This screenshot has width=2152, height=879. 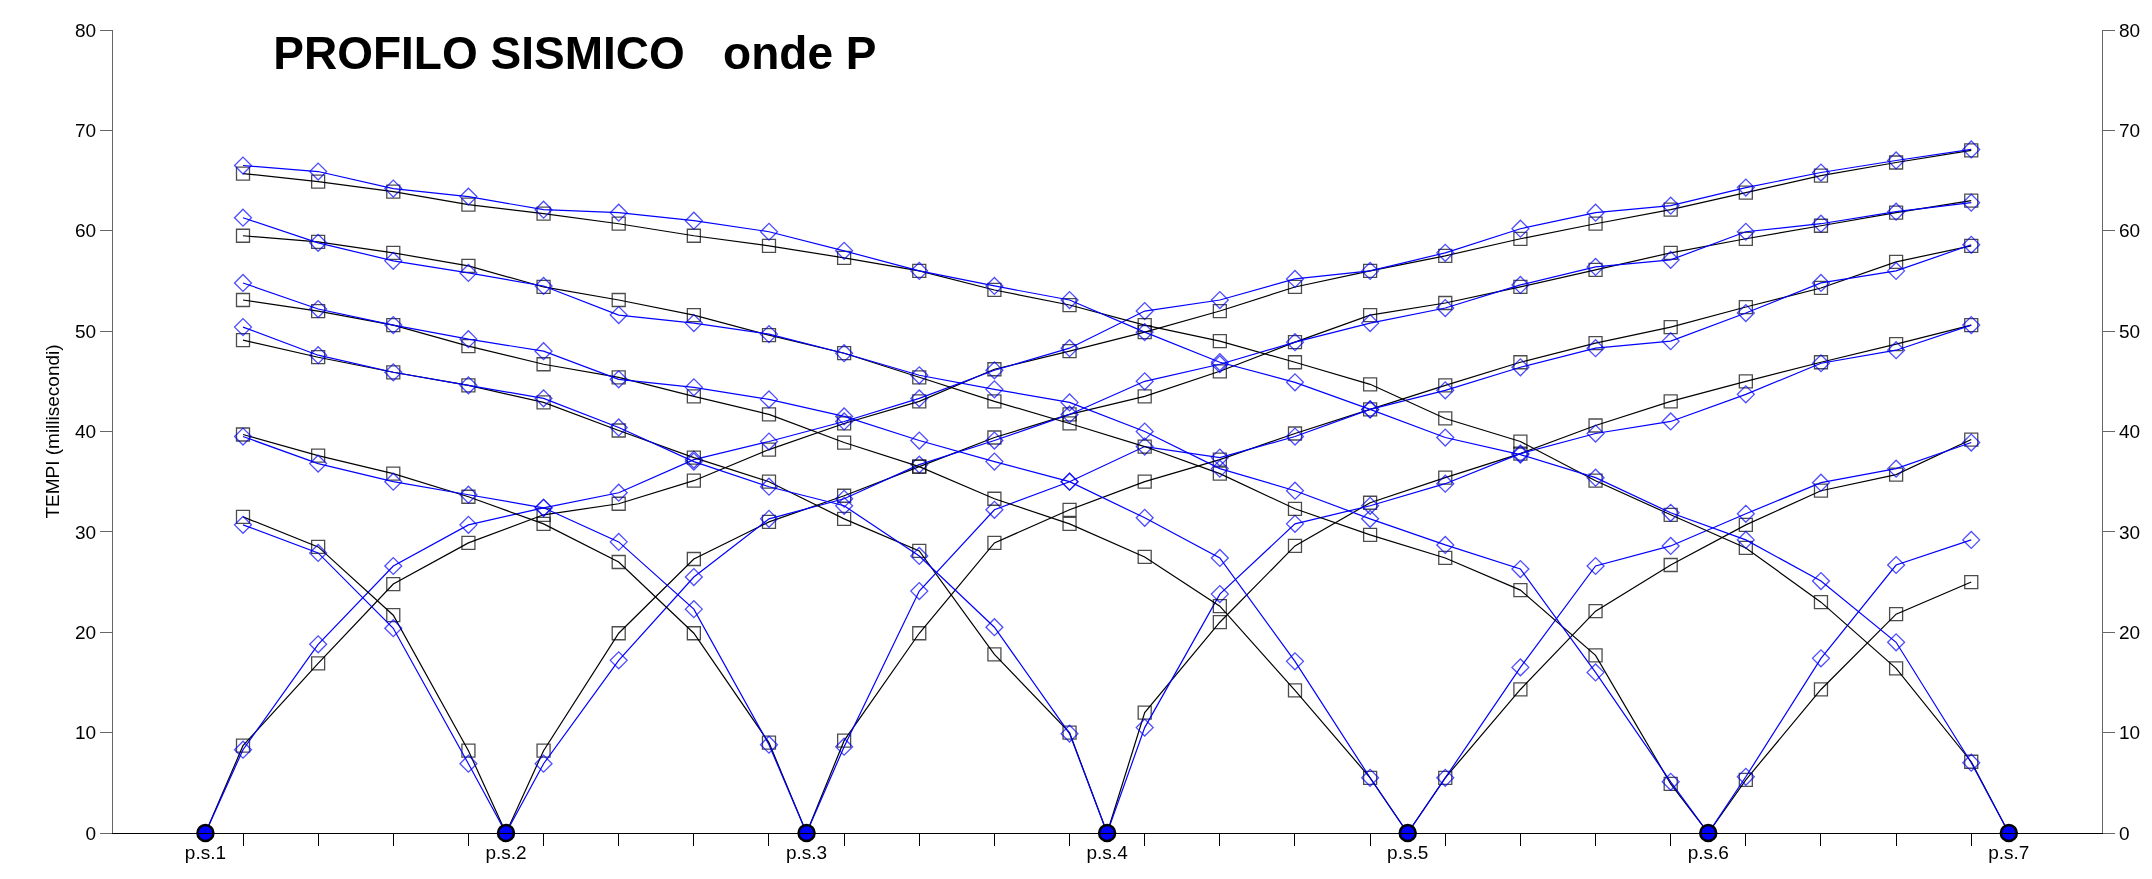 I want to click on y-tick-label: 10, so click(x=85, y=733).